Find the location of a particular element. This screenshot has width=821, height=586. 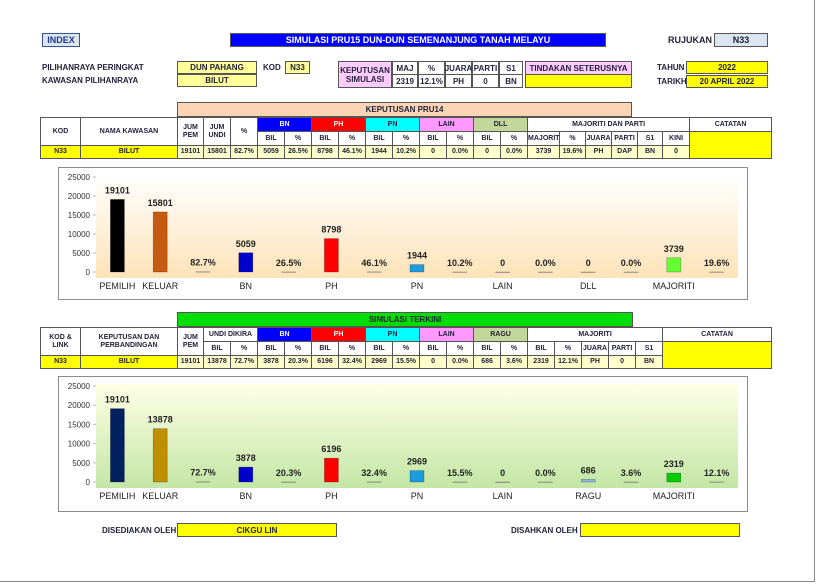

data-cell: 2319 is located at coordinates (541, 362).